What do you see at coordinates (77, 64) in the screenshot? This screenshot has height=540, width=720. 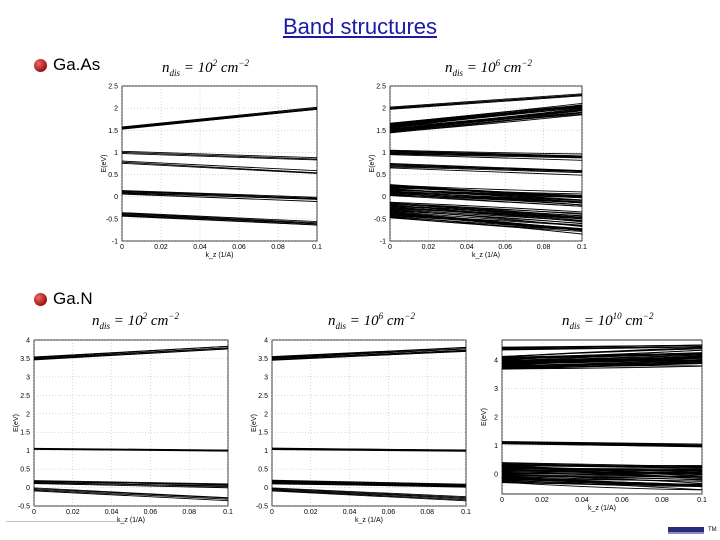 I see `material-name: Ga.As` at bounding box center [77, 64].